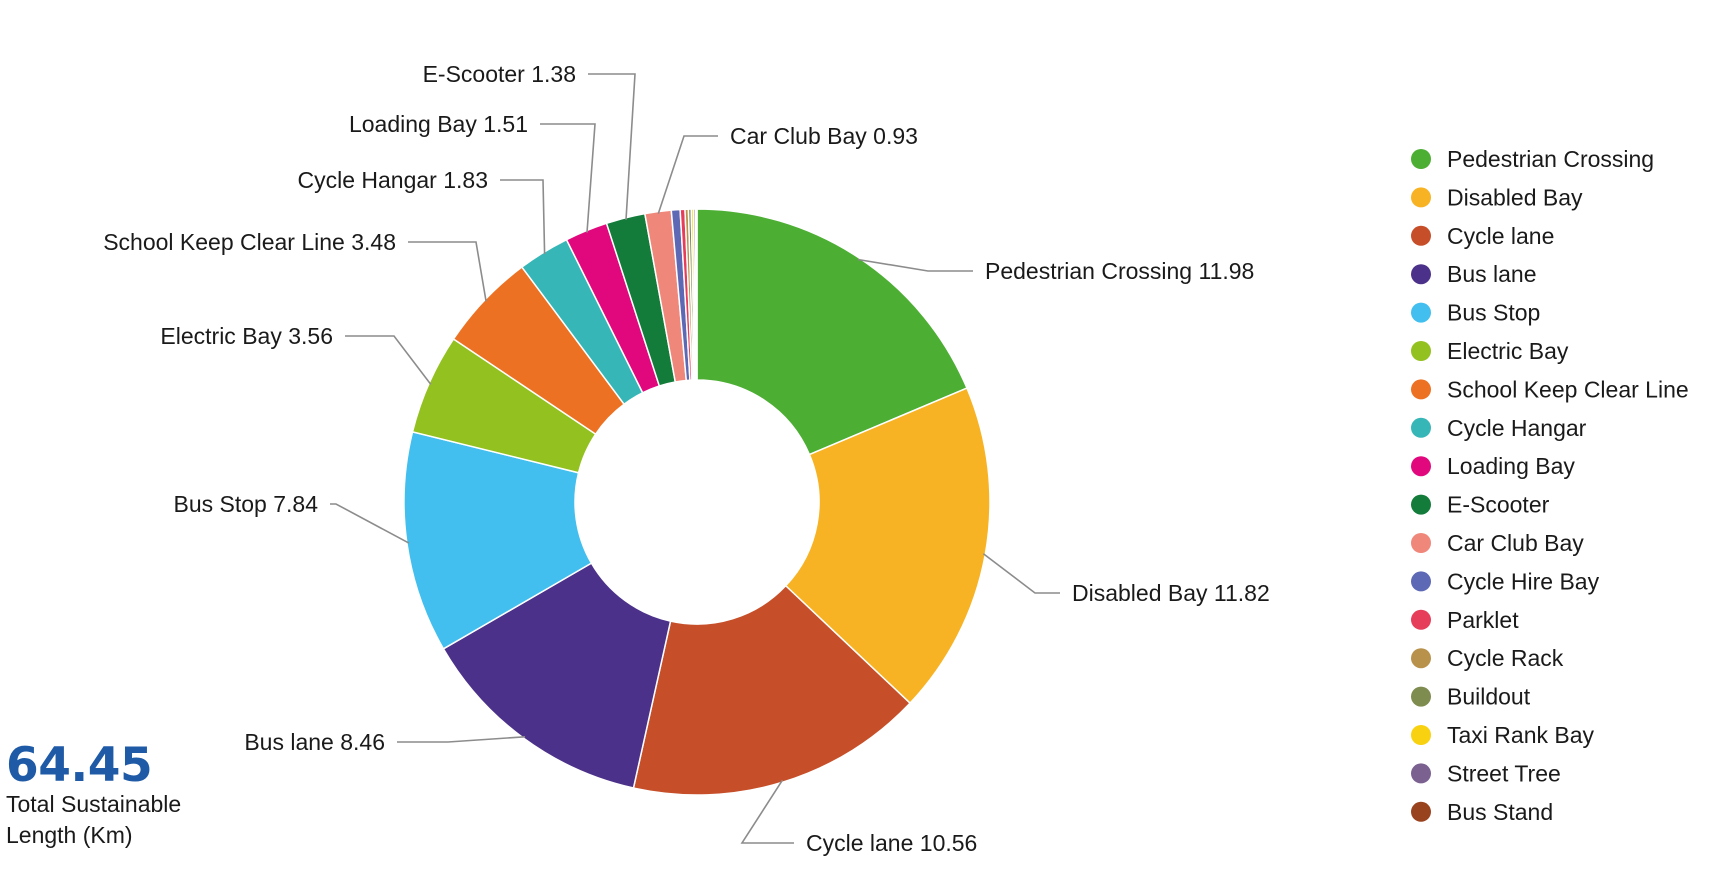  Describe the element at coordinates (612, 146) in the screenshot. I see `callout-line-e-scooter` at that location.